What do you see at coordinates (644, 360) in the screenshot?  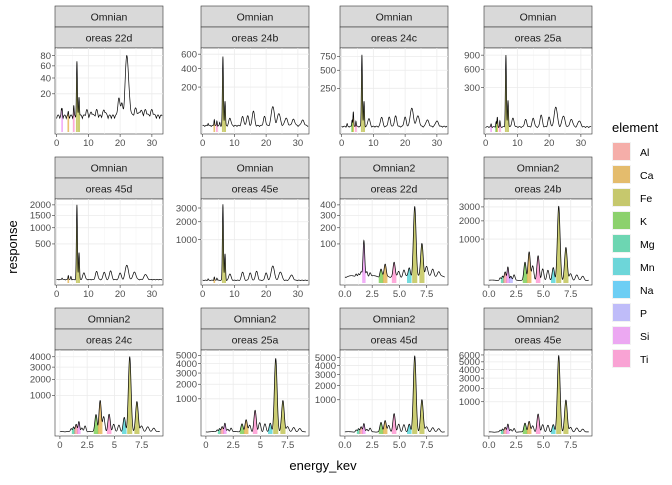 I see `legend-label-ti: Ti` at bounding box center [644, 360].